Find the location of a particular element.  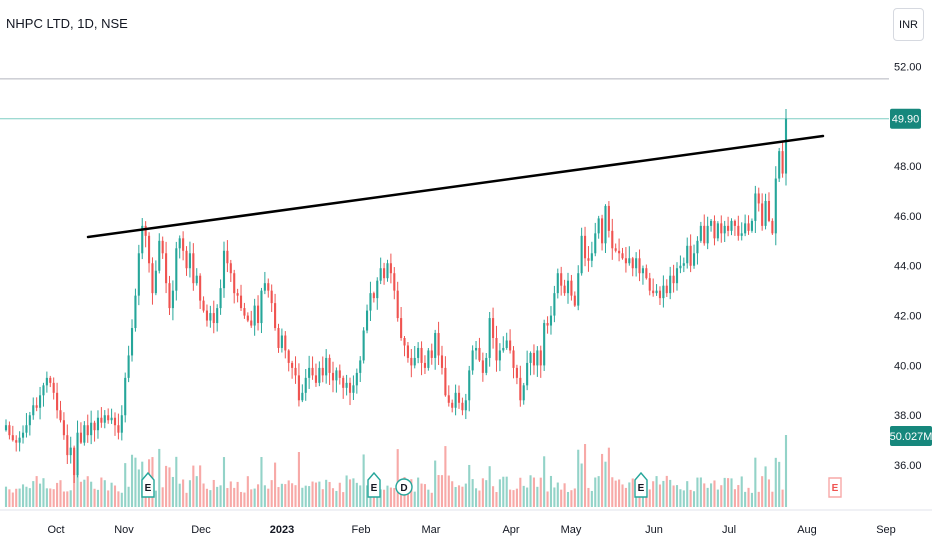

time-tick-label: Oct is located at coordinates (55, 530).